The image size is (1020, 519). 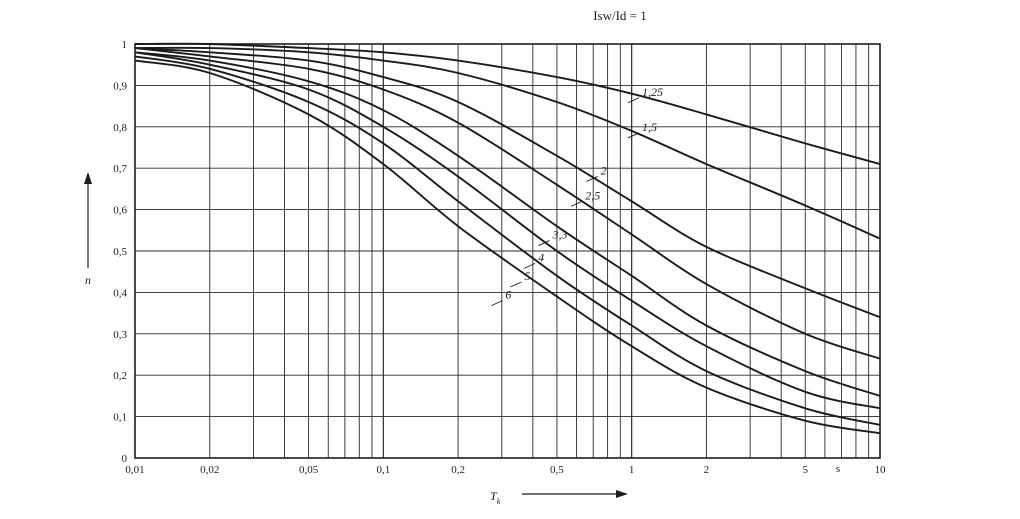 What do you see at coordinates (557, 470) in the screenshot?
I see `x-tick-label: 0,5` at bounding box center [557, 470].